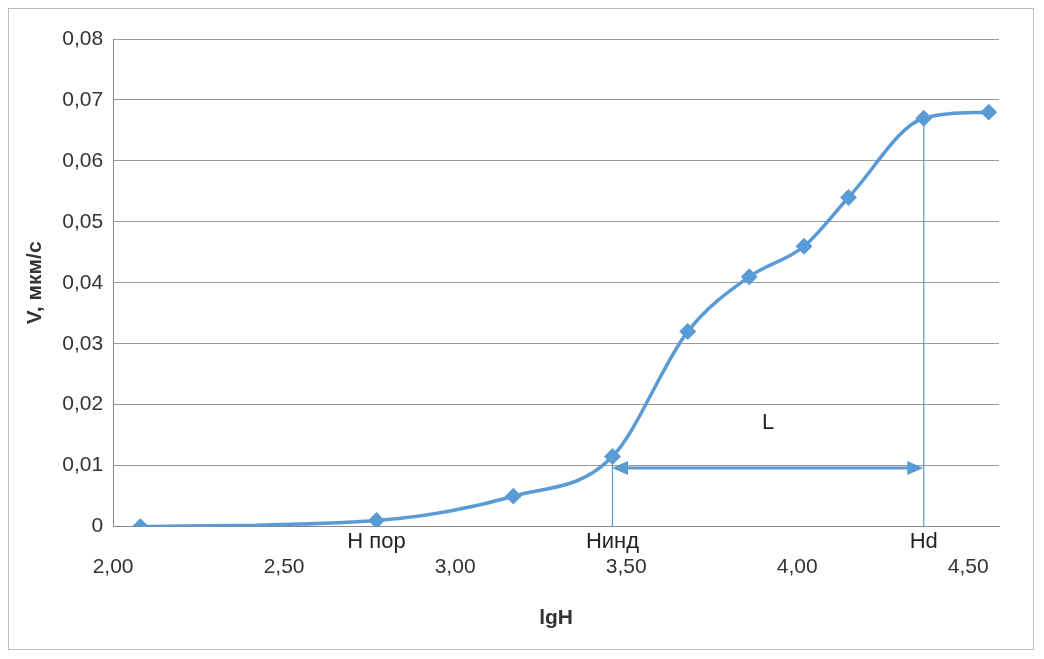  What do you see at coordinates (83, 464) in the screenshot?
I see `y-tick-label: 0,01` at bounding box center [83, 464].